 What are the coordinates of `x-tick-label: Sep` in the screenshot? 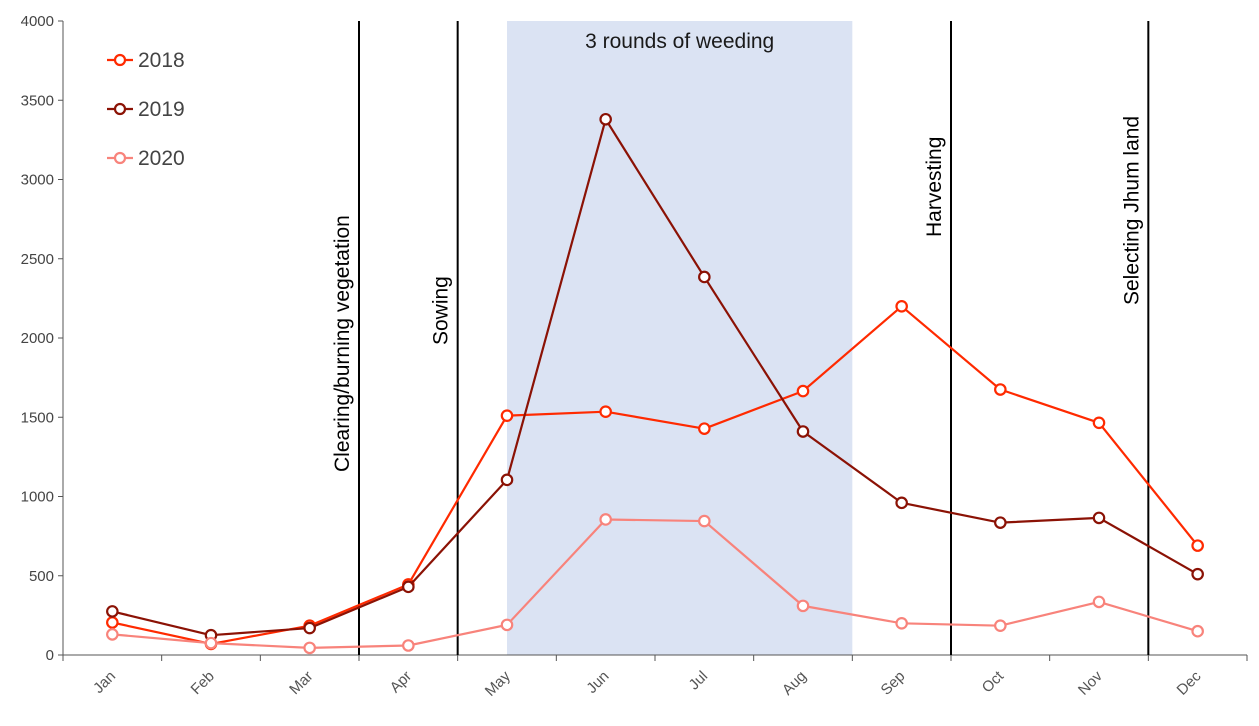 It's located at (893, 683).